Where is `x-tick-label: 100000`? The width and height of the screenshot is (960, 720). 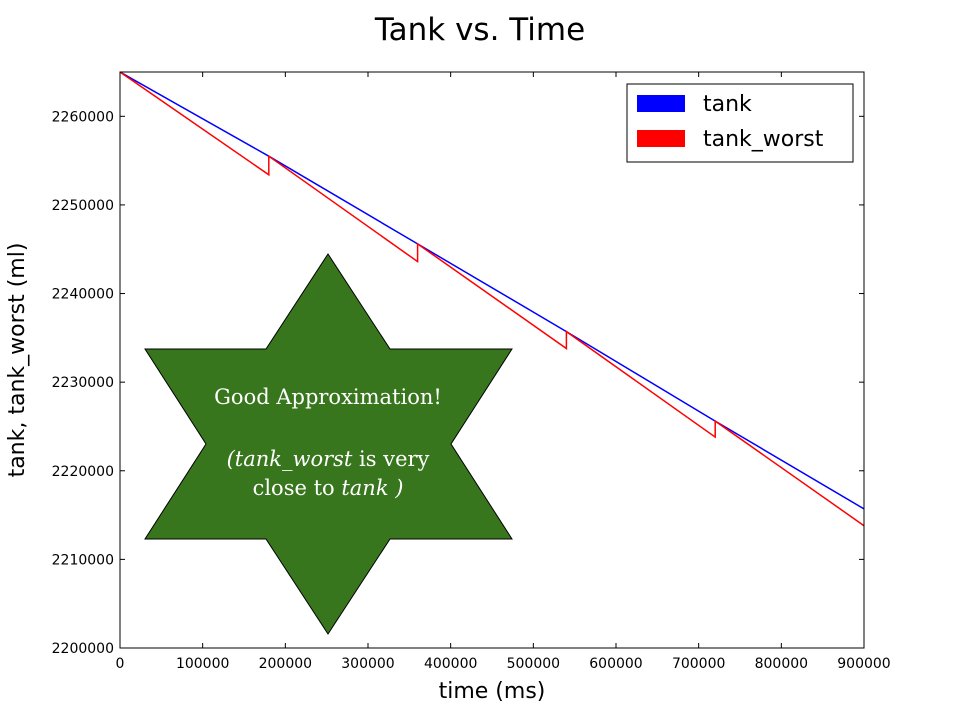
x-tick-label: 100000 is located at coordinates (202, 664).